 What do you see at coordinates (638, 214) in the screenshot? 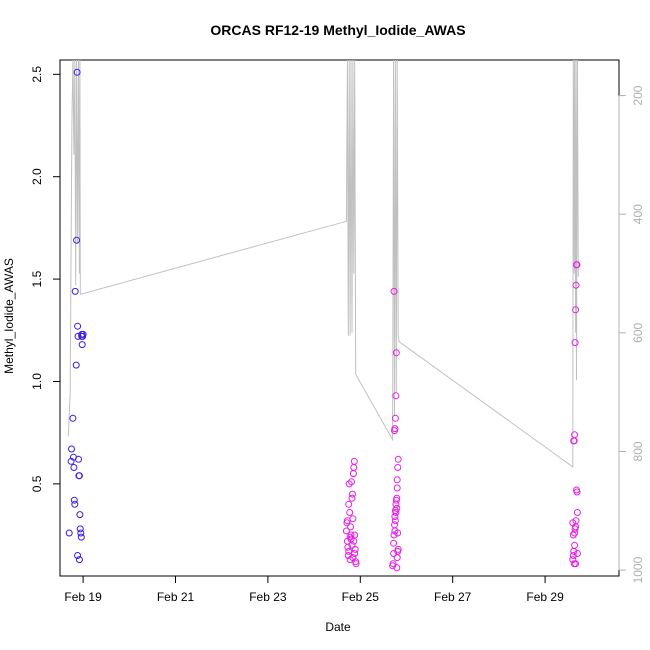
I see `right-tick-label: 400` at bounding box center [638, 214].